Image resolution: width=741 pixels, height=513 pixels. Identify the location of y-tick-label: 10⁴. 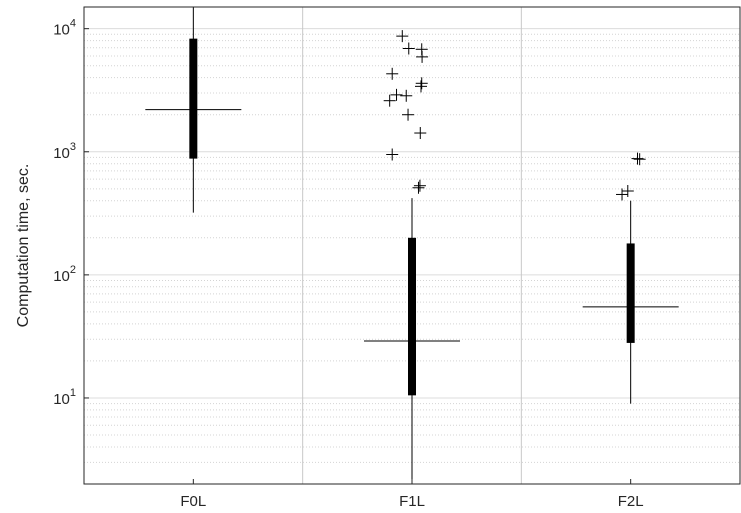
(64, 28).